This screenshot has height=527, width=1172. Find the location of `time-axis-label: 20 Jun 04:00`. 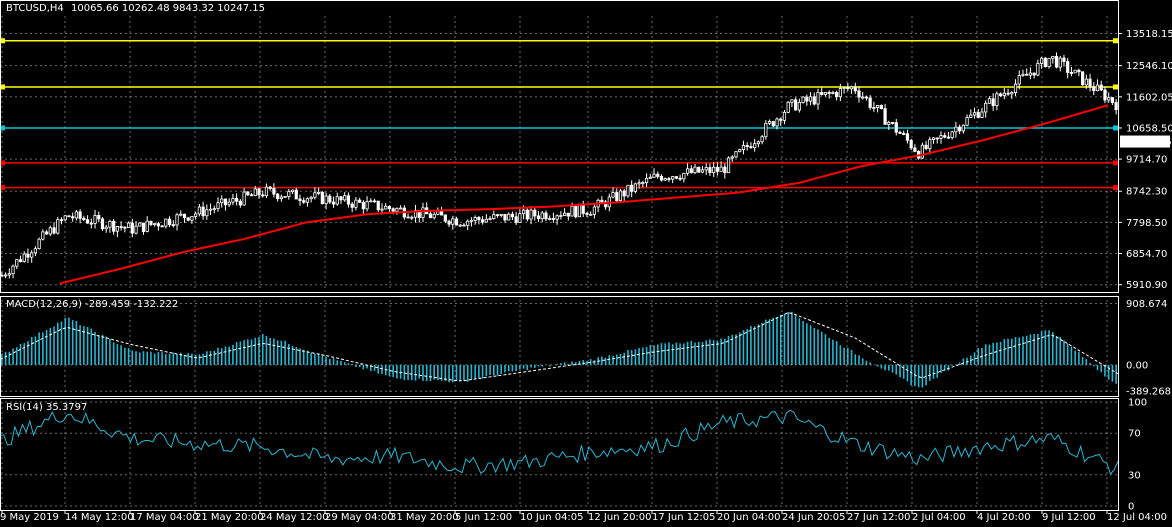

time-axis-label: 20 Jun 04:00 is located at coordinates (749, 517).